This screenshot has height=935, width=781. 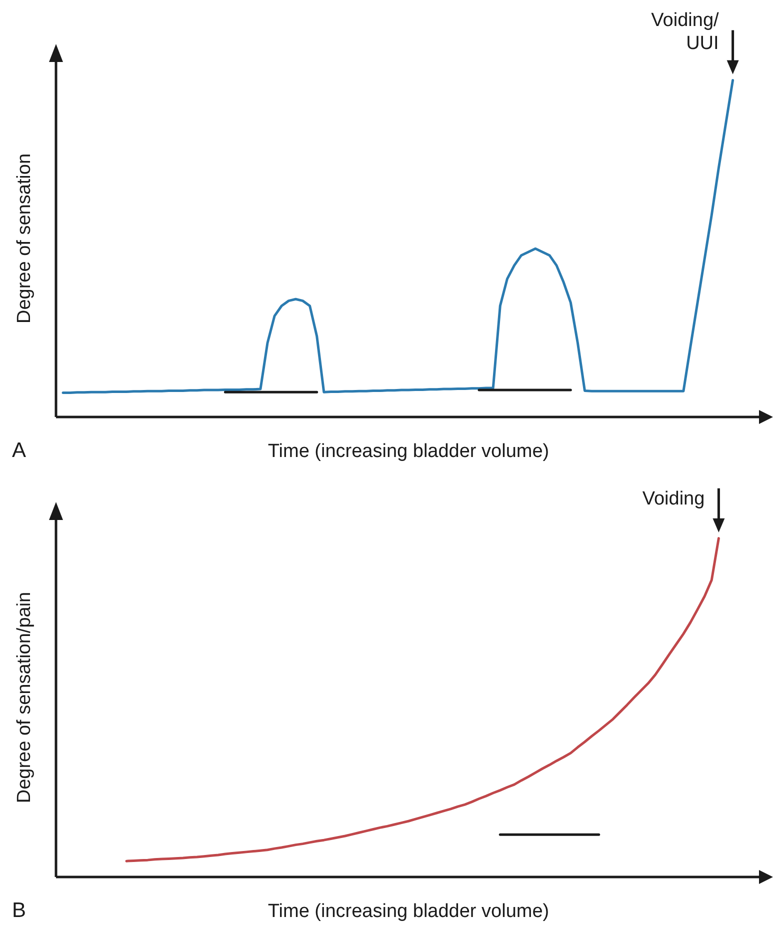 I want to click on text: B, so click(x=19, y=910).